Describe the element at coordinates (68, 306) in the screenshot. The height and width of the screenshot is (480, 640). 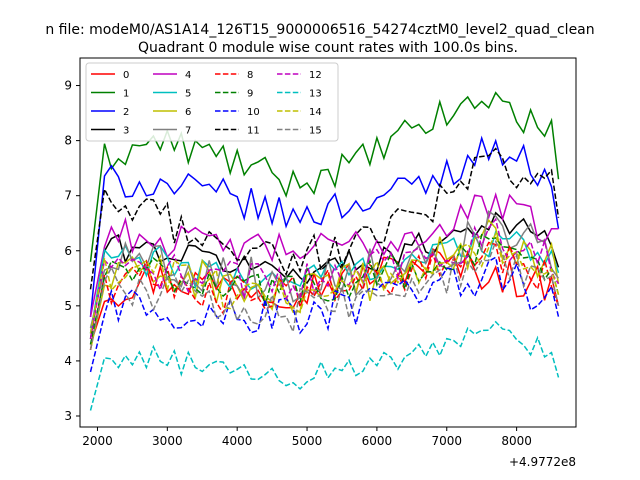
I see `y-tick-label: 5` at that location.